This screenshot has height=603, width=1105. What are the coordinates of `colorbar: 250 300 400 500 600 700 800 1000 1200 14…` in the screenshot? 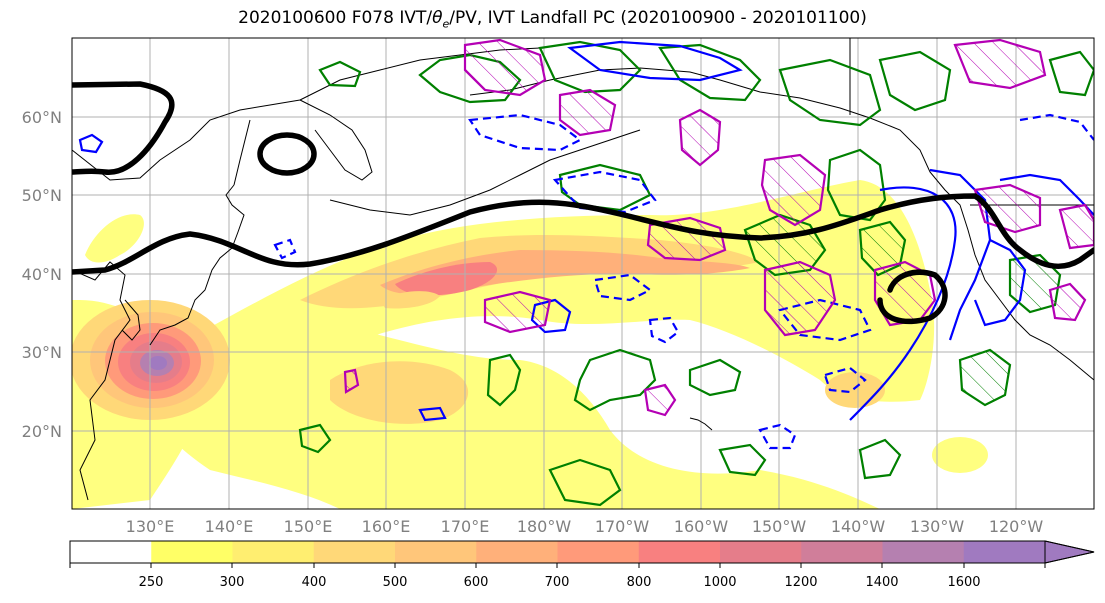 It's located at (582, 565).